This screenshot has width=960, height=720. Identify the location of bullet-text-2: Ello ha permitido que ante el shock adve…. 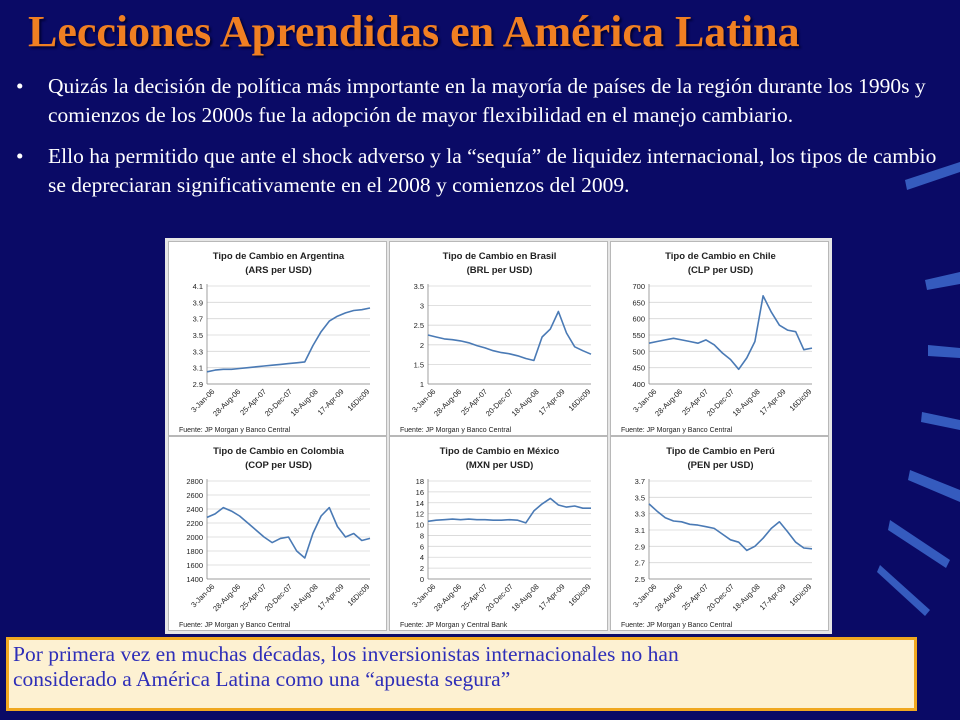
(492, 170).